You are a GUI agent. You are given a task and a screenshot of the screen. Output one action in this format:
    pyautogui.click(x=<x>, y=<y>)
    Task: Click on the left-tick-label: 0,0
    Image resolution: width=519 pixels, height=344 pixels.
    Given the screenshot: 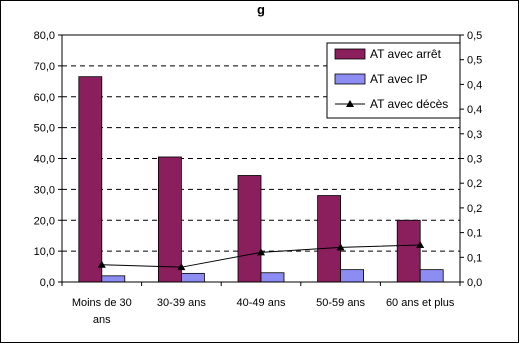 What is the action you would take?
    pyautogui.click(x=47, y=283)
    